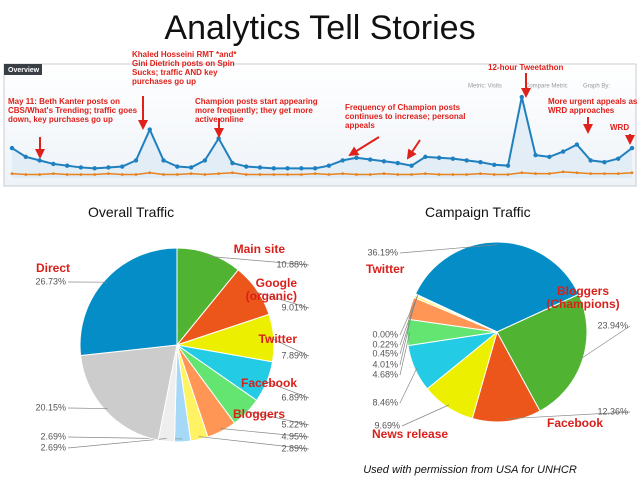 The width and height of the screenshot is (640, 480). Describe the element at coordinates (382, 252) in the screenshot. I see `value-label: 36.19%` at that location.